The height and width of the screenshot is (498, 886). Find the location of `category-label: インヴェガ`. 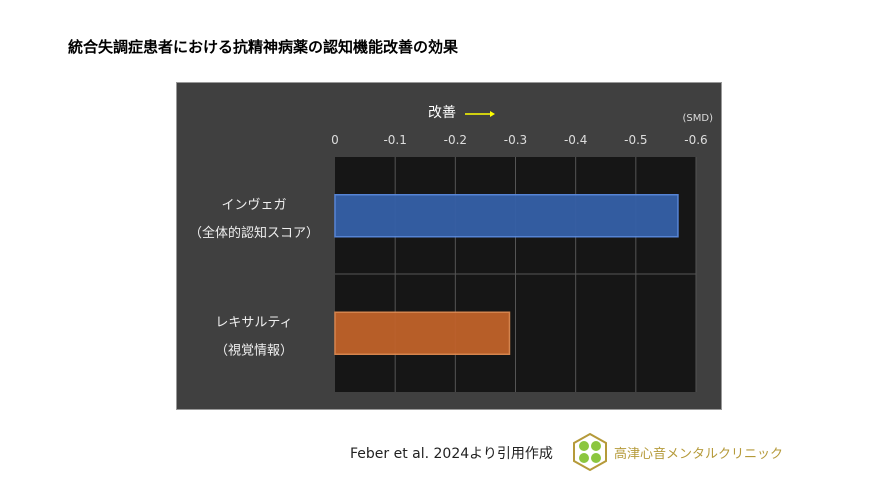

category-label: インヴェガ is located at coordinates (253, 205).